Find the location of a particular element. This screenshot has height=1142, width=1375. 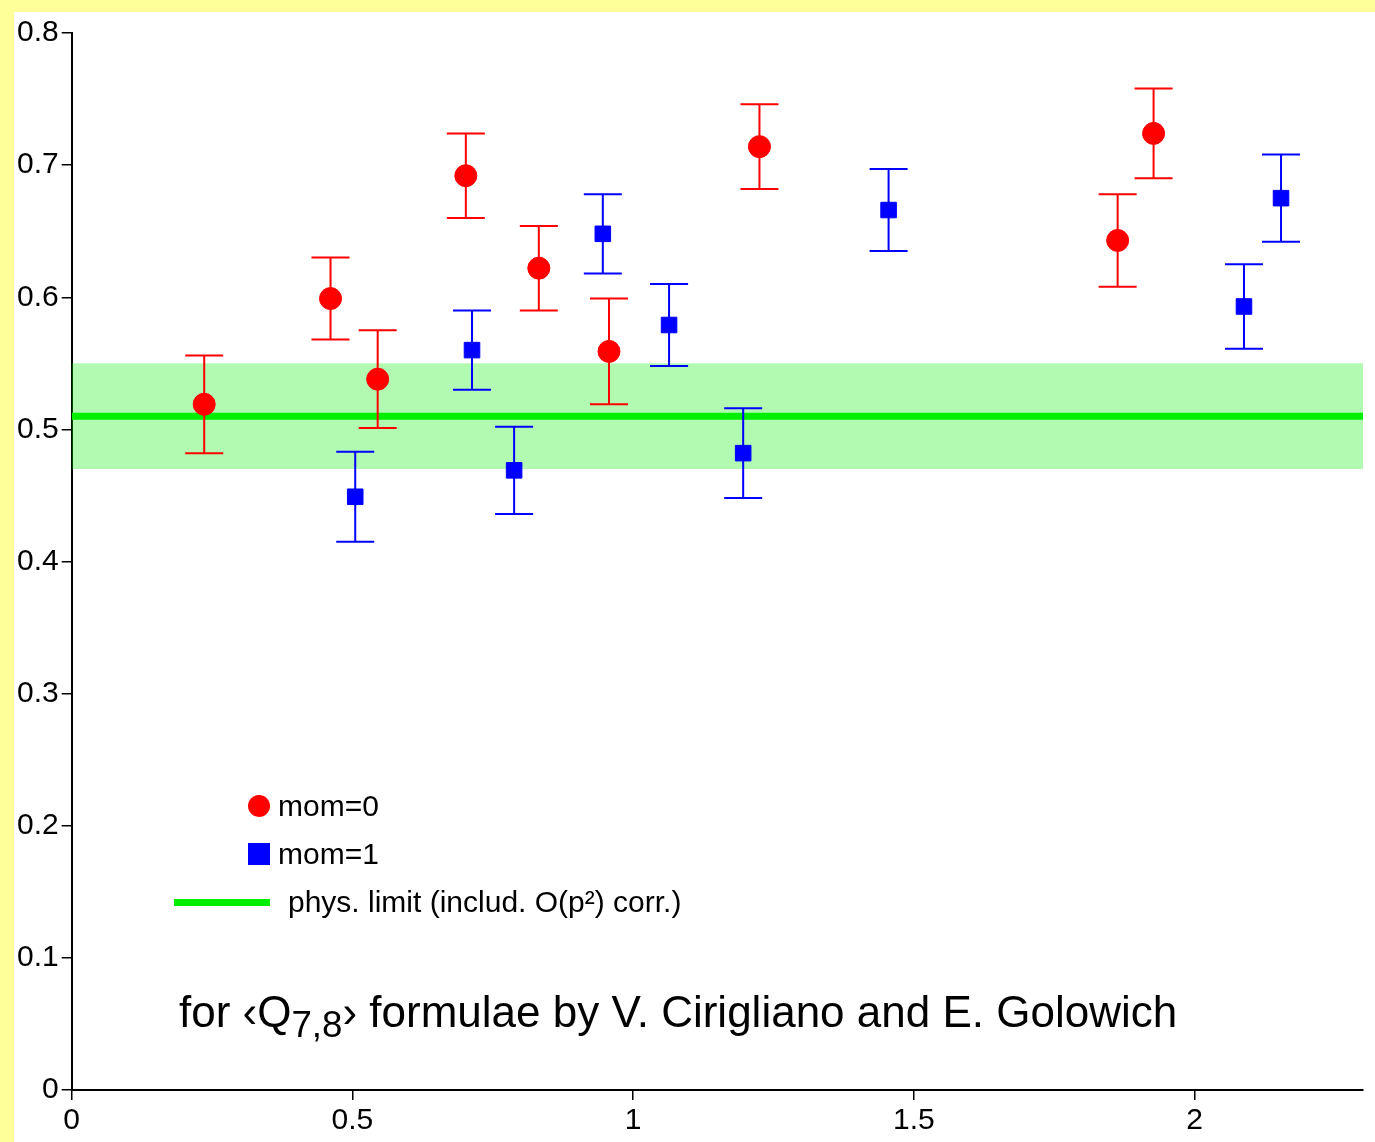

x-tick-label: 1 is located at coordinates (633, 1119).